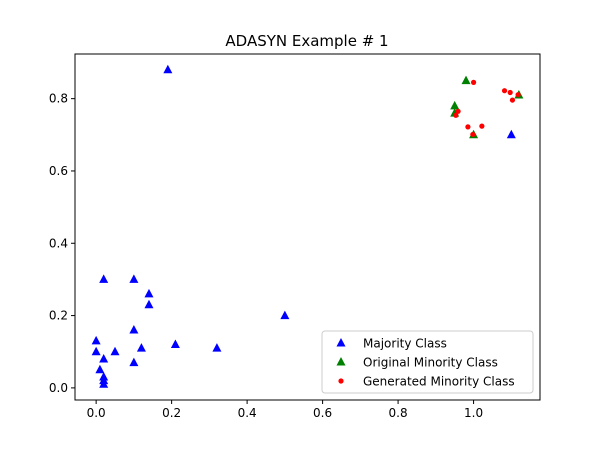 The height and width of the screenshot is (450, 600). What do you see at coordinates (58, 316) in the screenshot?
I see `y-tick-label: 0.2` at bounding box center [58, 316].